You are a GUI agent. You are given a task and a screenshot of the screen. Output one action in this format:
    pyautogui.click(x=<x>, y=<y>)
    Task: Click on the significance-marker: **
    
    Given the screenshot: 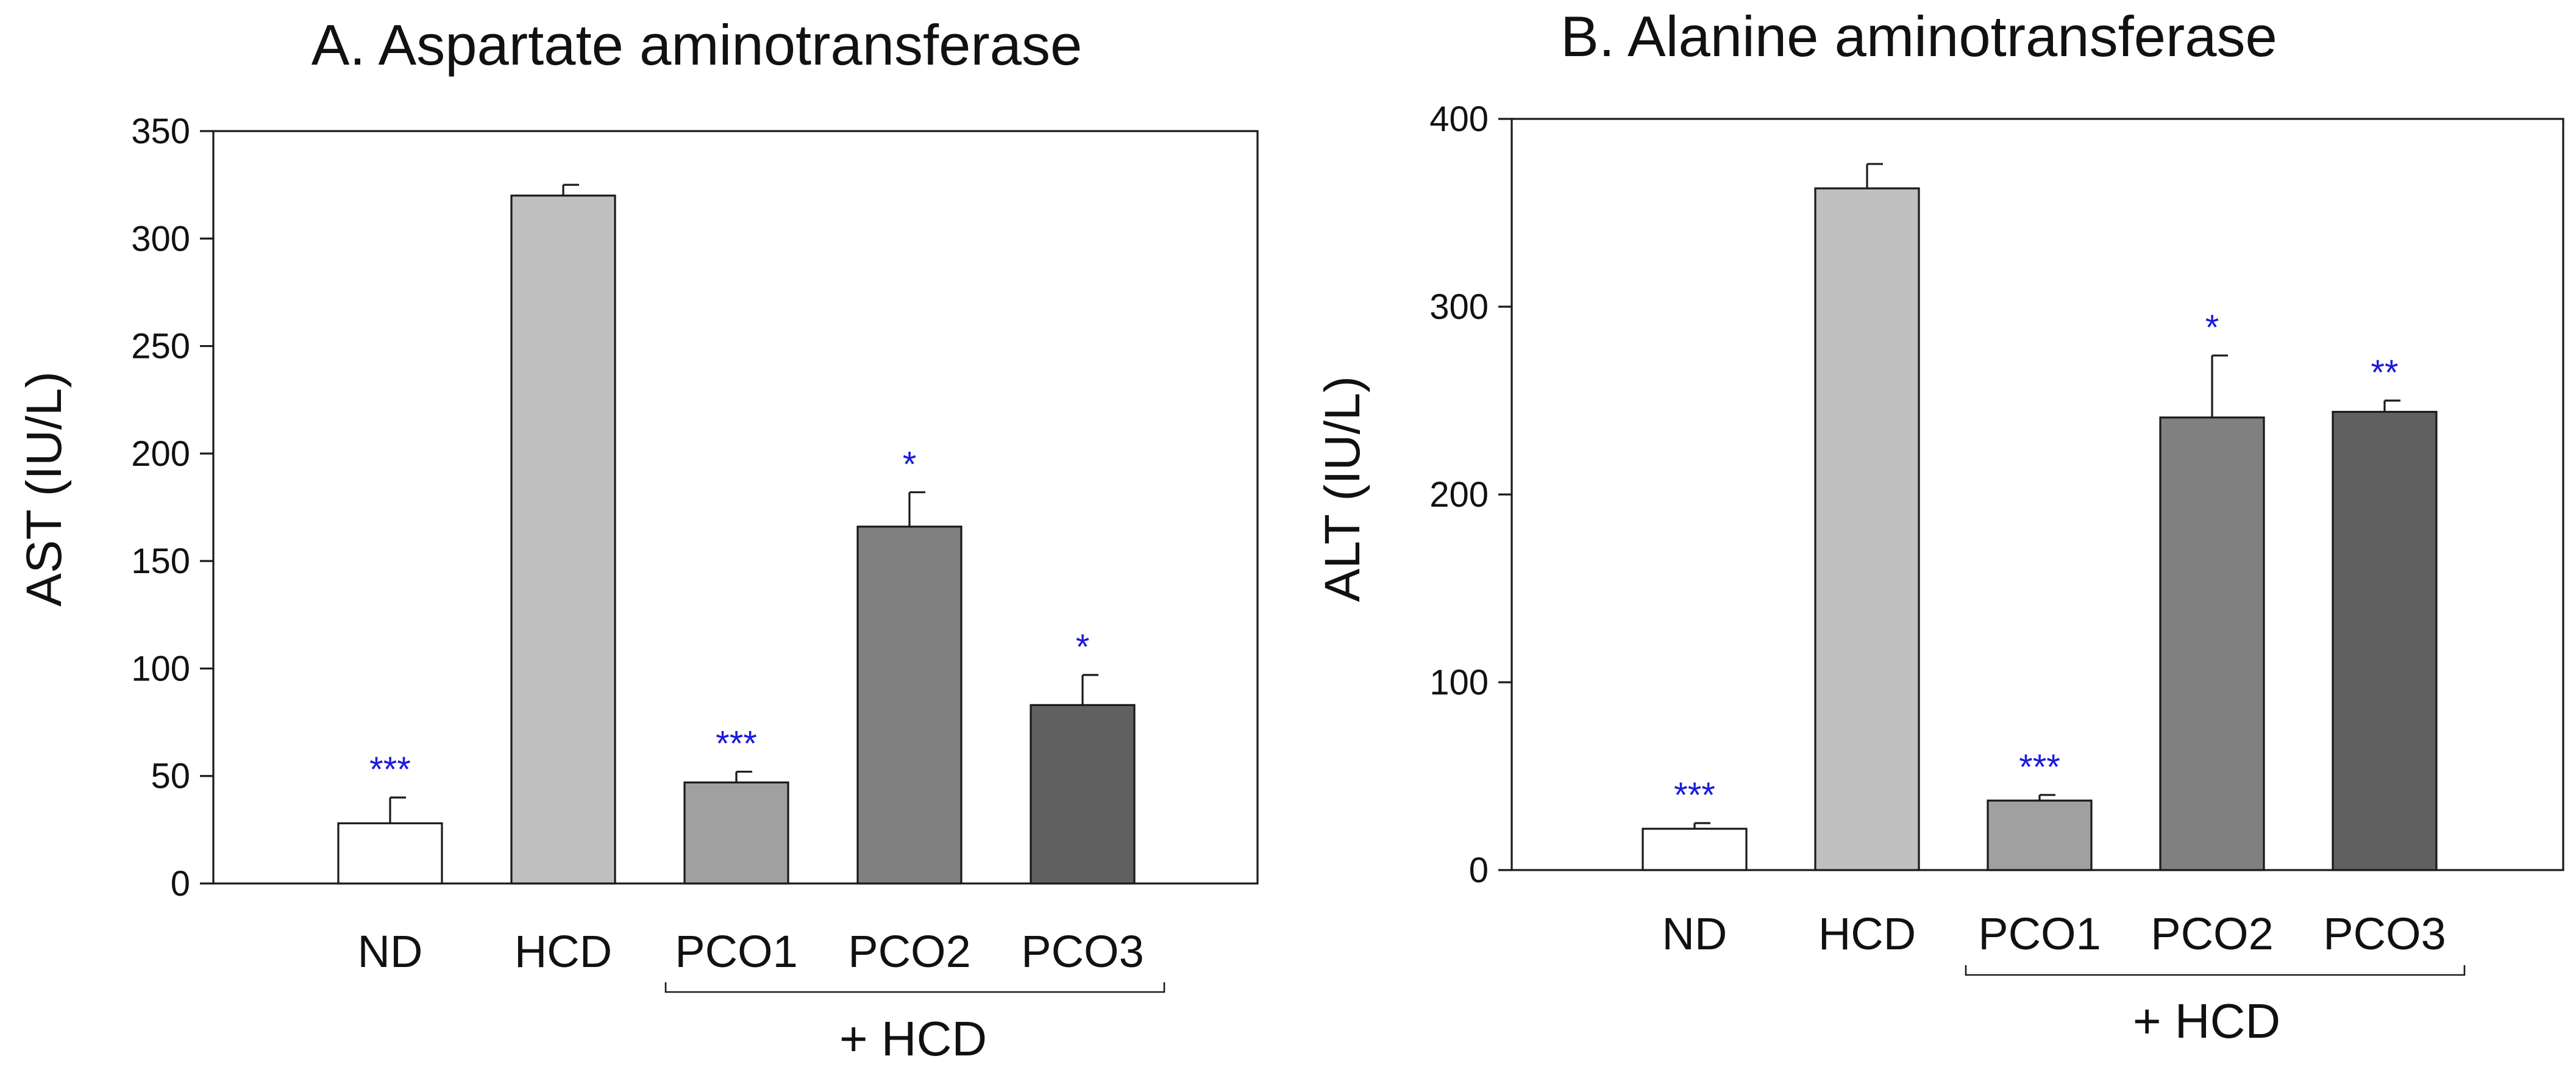 What is the action you would take?
    pyautogui.click(x=2384, y=373)
    